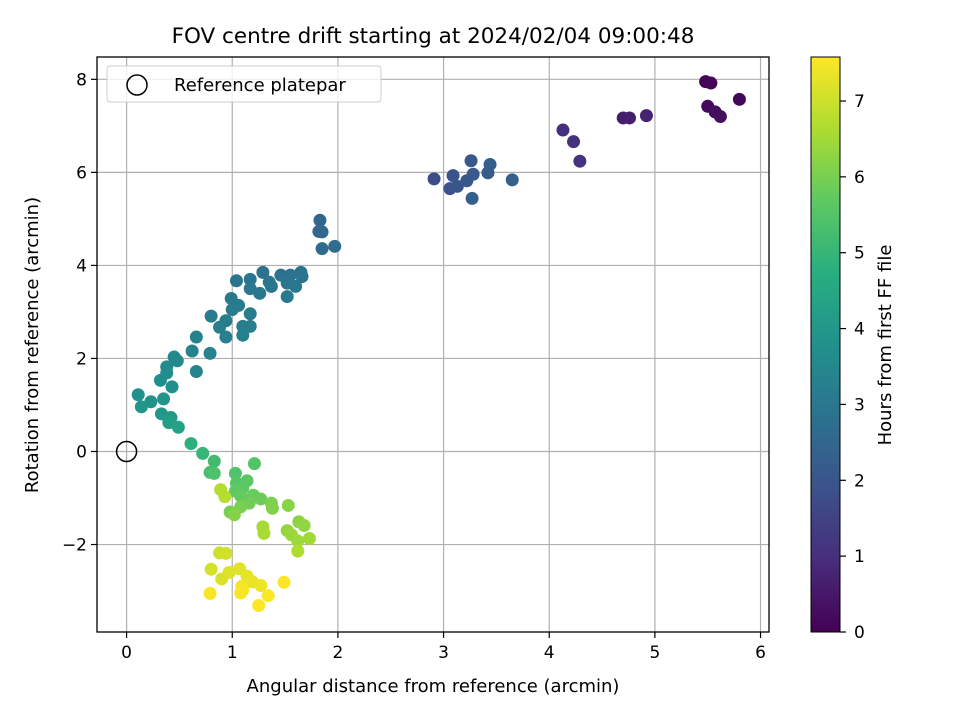  I want to click on x-tick-label: 1, so click(232, 653).